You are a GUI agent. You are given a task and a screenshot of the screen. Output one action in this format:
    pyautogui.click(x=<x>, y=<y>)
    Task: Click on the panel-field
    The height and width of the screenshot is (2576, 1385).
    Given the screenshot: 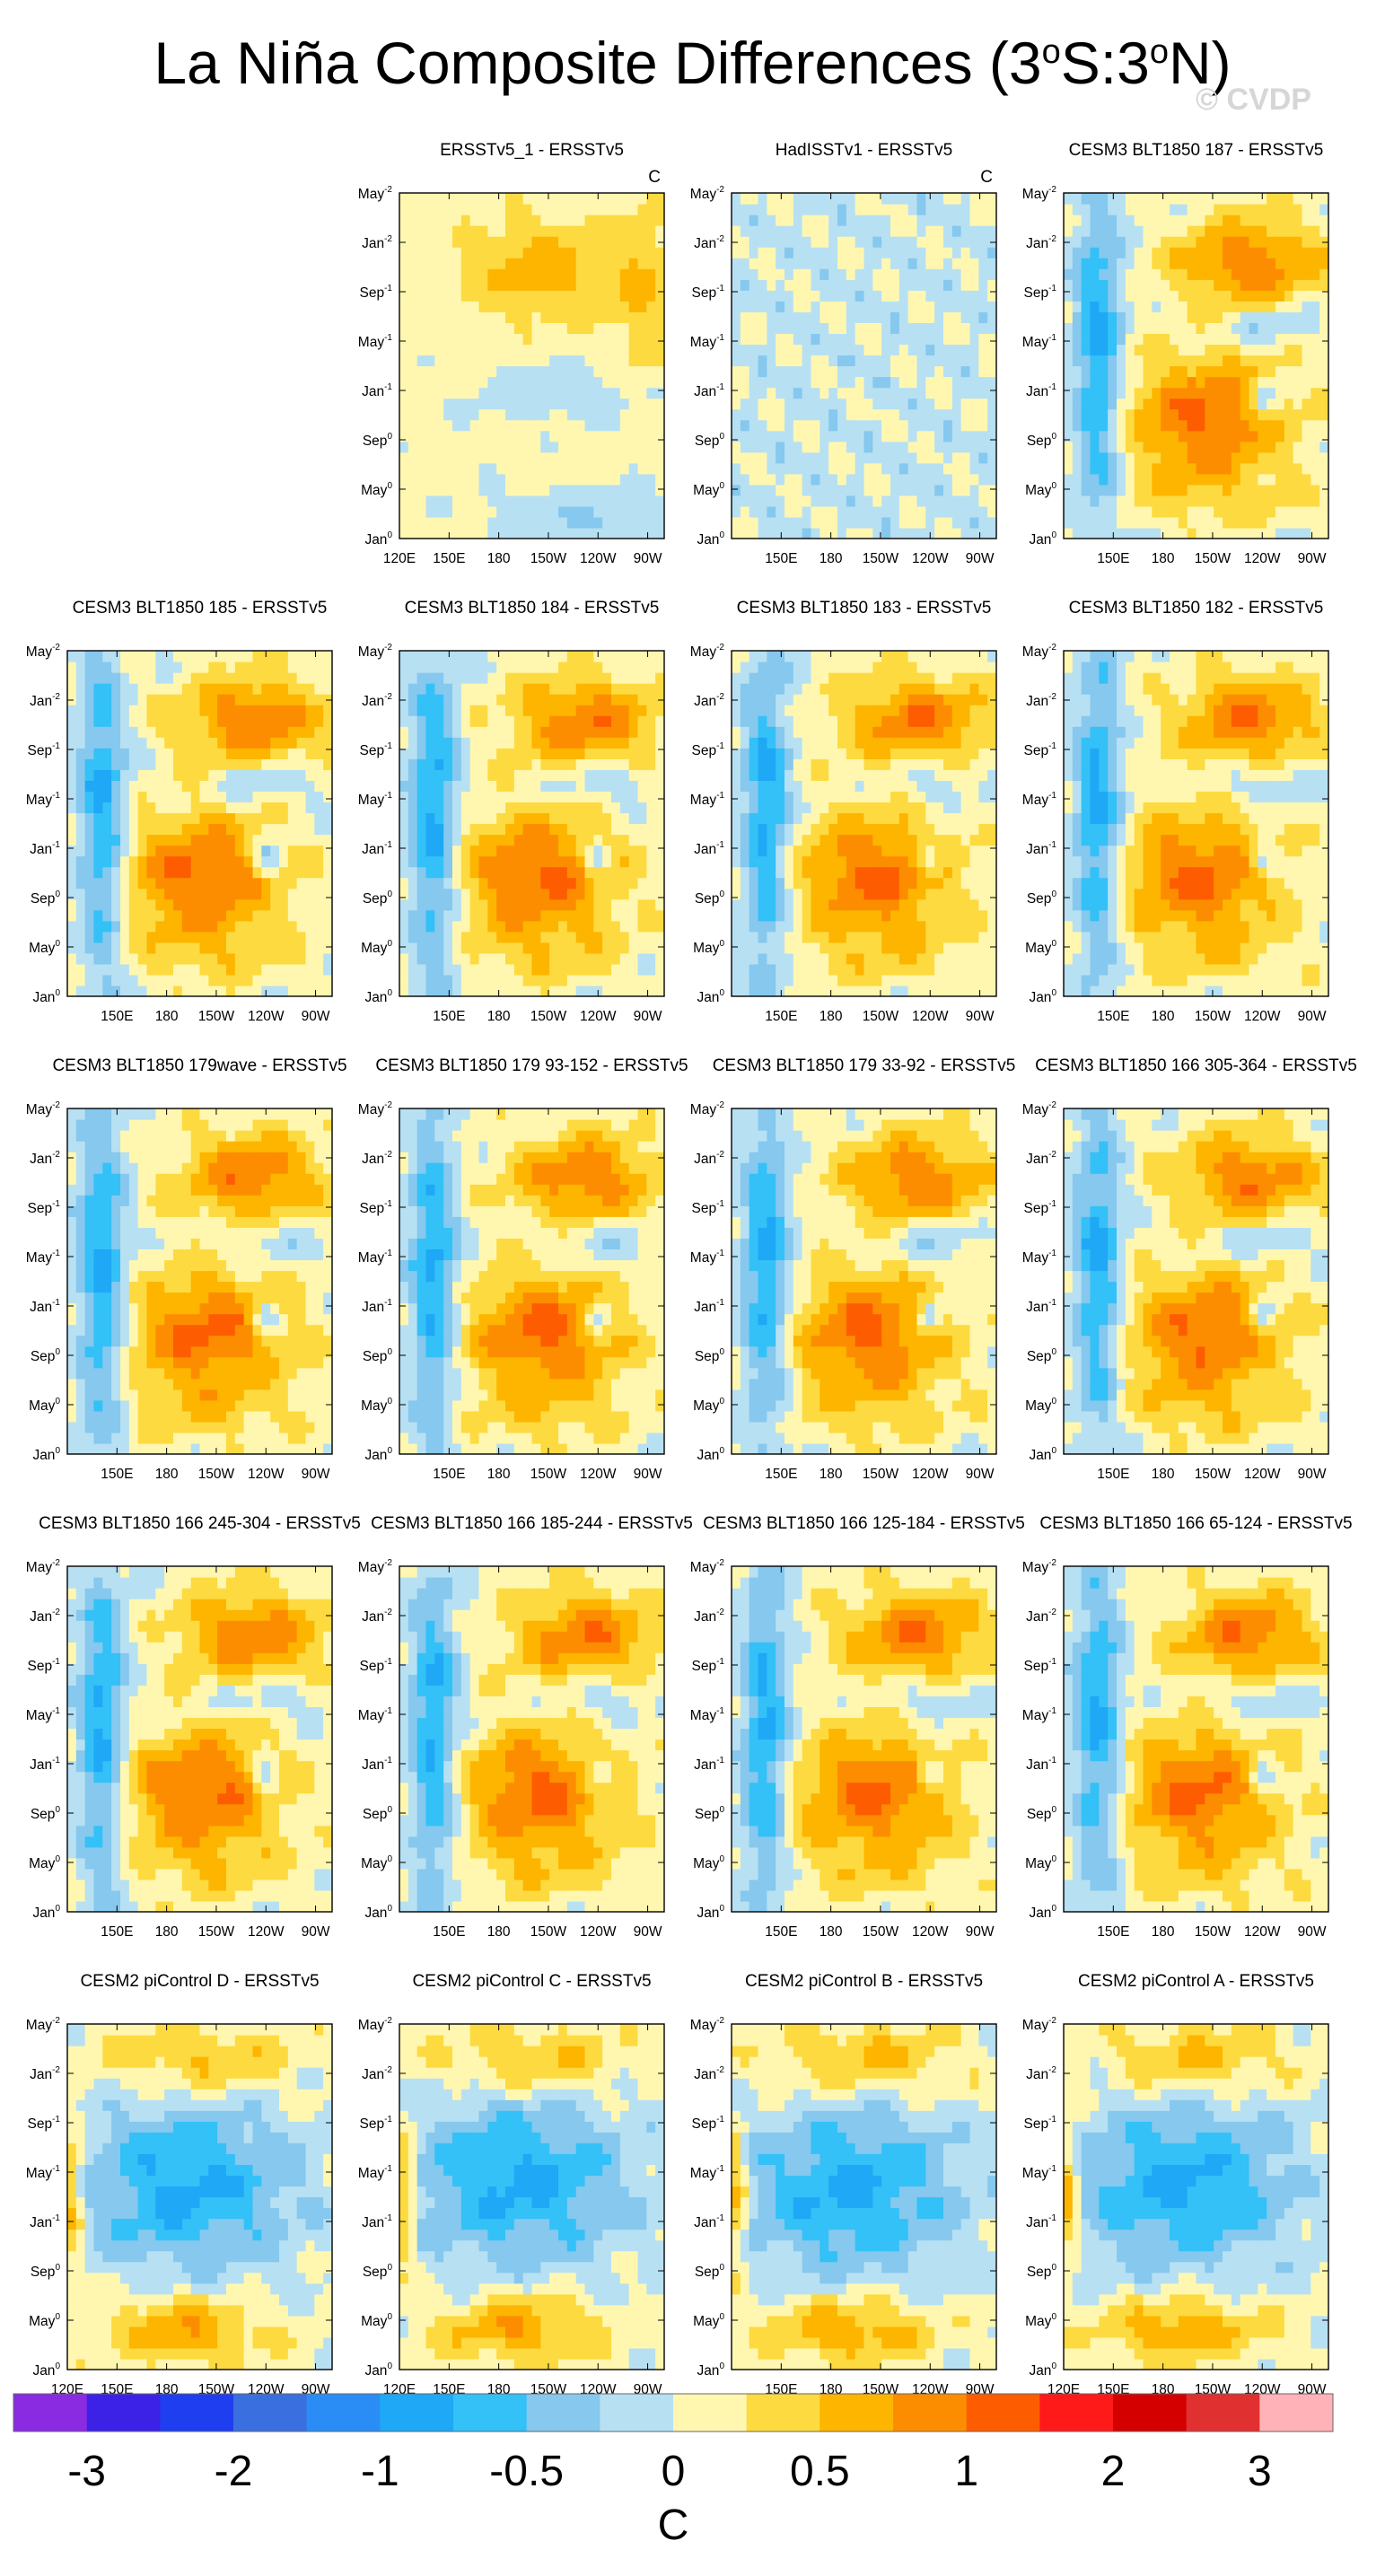 What is the action you would take?
    pyautogui.click(x=200, y=823)
    